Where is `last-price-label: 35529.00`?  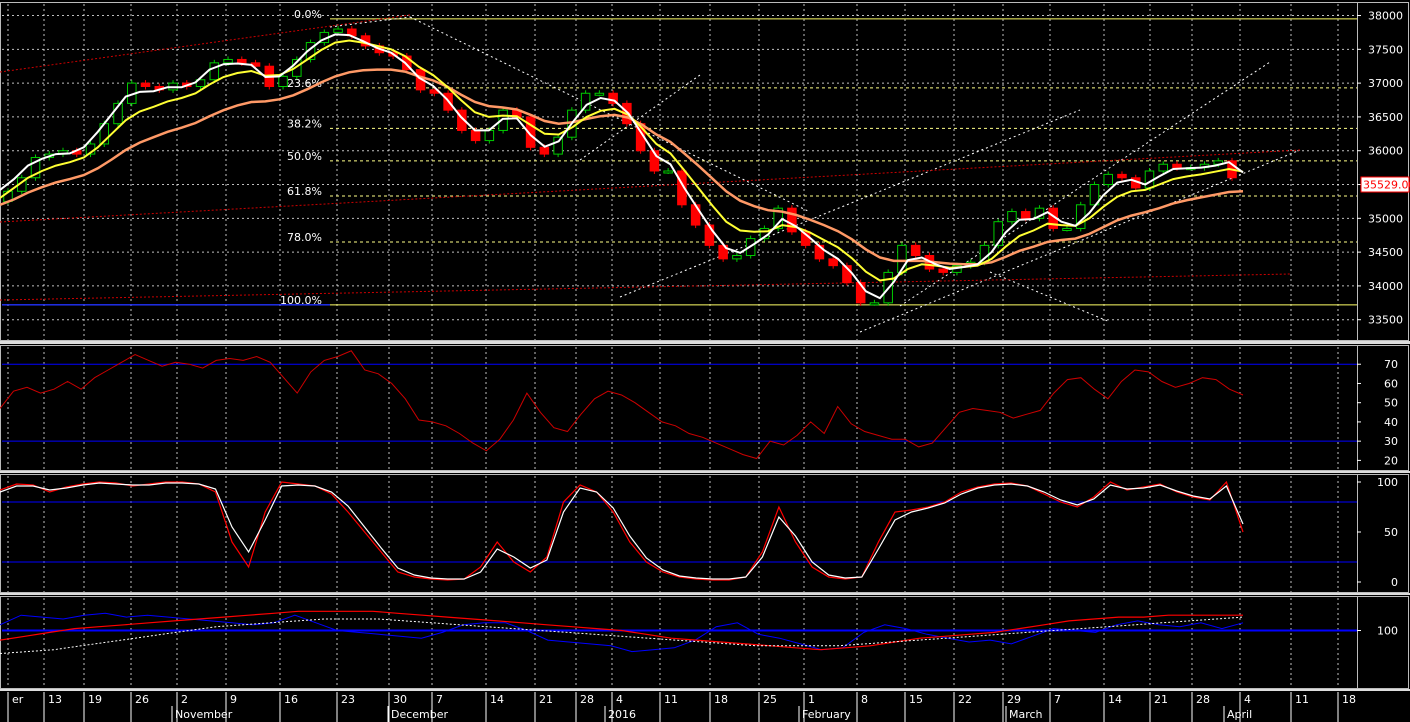
last-price-label: 35529.00 is located at coordinates (1386, 185).